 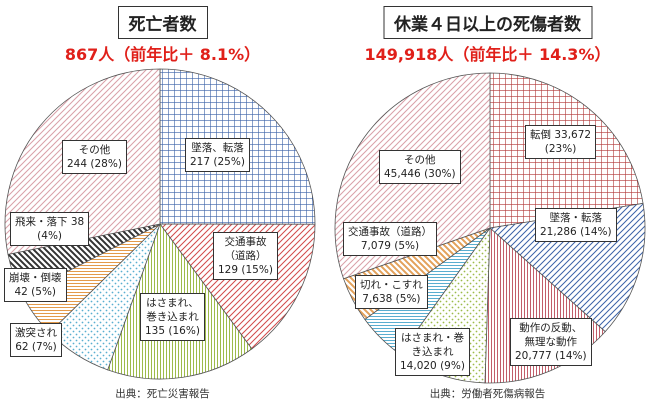 What do you see at coordinates (35, 285) in the screenshot?
I see `slice-label-collapse: 崩壊・倒壊 42 (5%)` at bounding box center [35, 285].